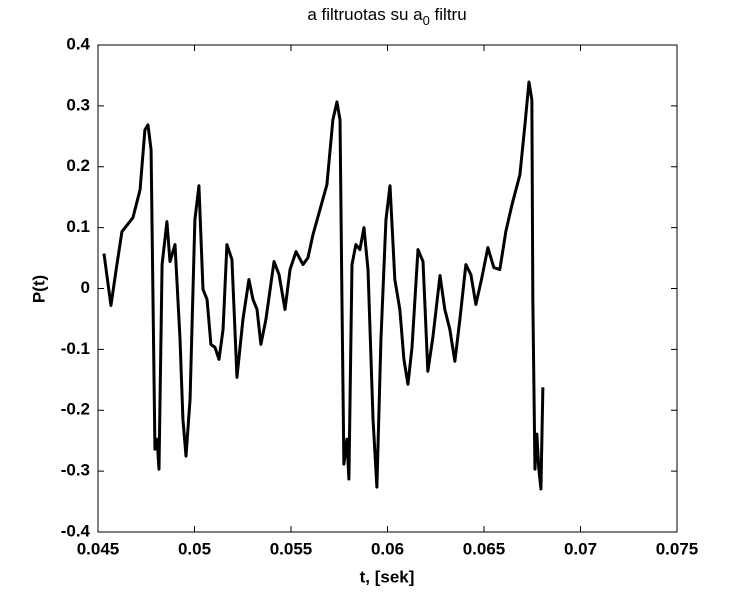 The image size is (750, 600). Describe the element at coordinates (365, 14) in the screenshot. I see `title-text: a filtruotas su a` at that location.